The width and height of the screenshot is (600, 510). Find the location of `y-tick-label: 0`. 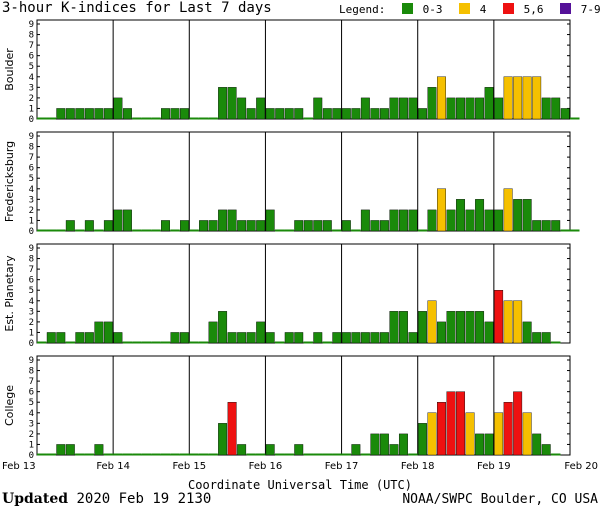

y-tick-label: 0 is located at coordinates (31, 120).